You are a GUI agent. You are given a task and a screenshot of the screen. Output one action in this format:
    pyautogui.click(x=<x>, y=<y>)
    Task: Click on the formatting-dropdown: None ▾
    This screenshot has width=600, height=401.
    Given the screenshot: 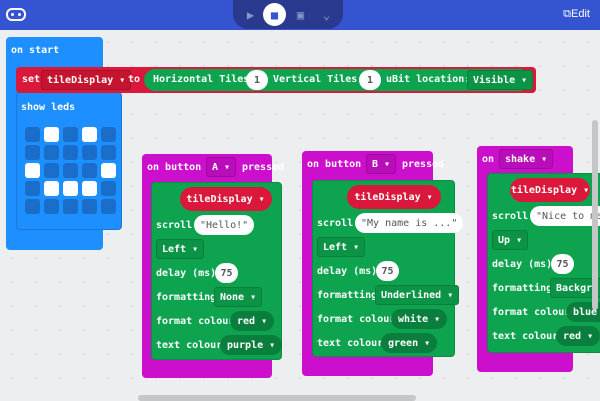 What is the action you would take?
    pyautogui.click(x=238, y=297)
    